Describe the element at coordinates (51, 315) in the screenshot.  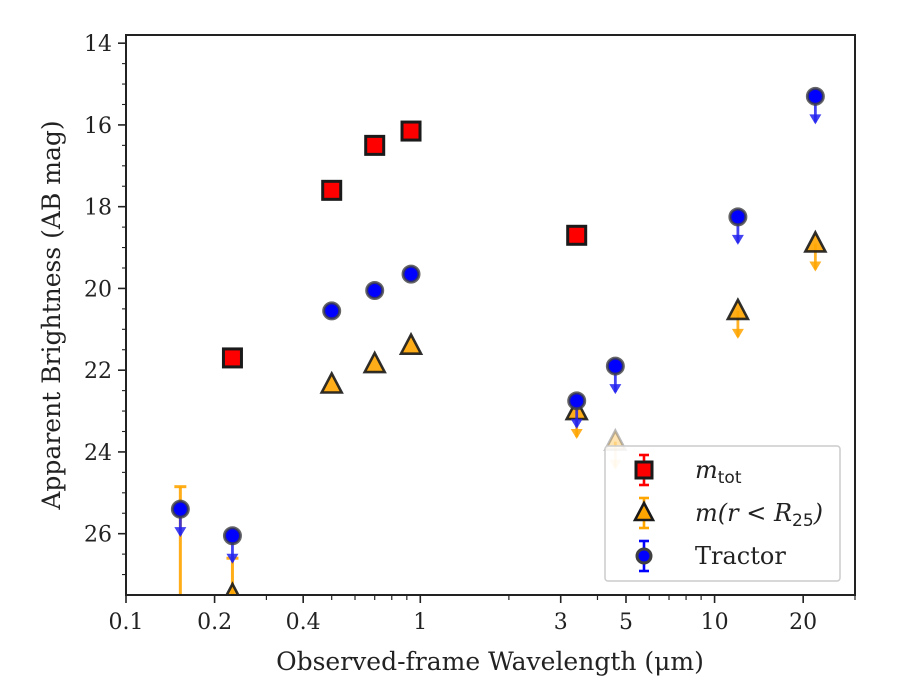
I see `y-axis-label: Apparent Brightness (AB mag)` at that location.